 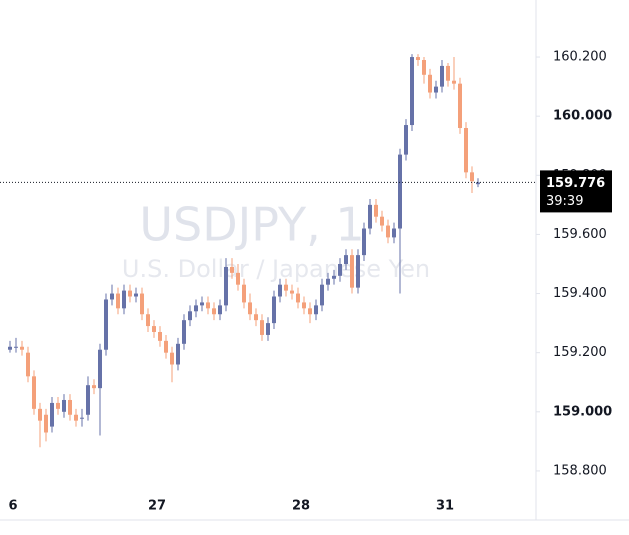 What do you see at coordinates (301, 506) in the screenshot?
I see `x-tick-label: 28` at bounding box center [301, 506].